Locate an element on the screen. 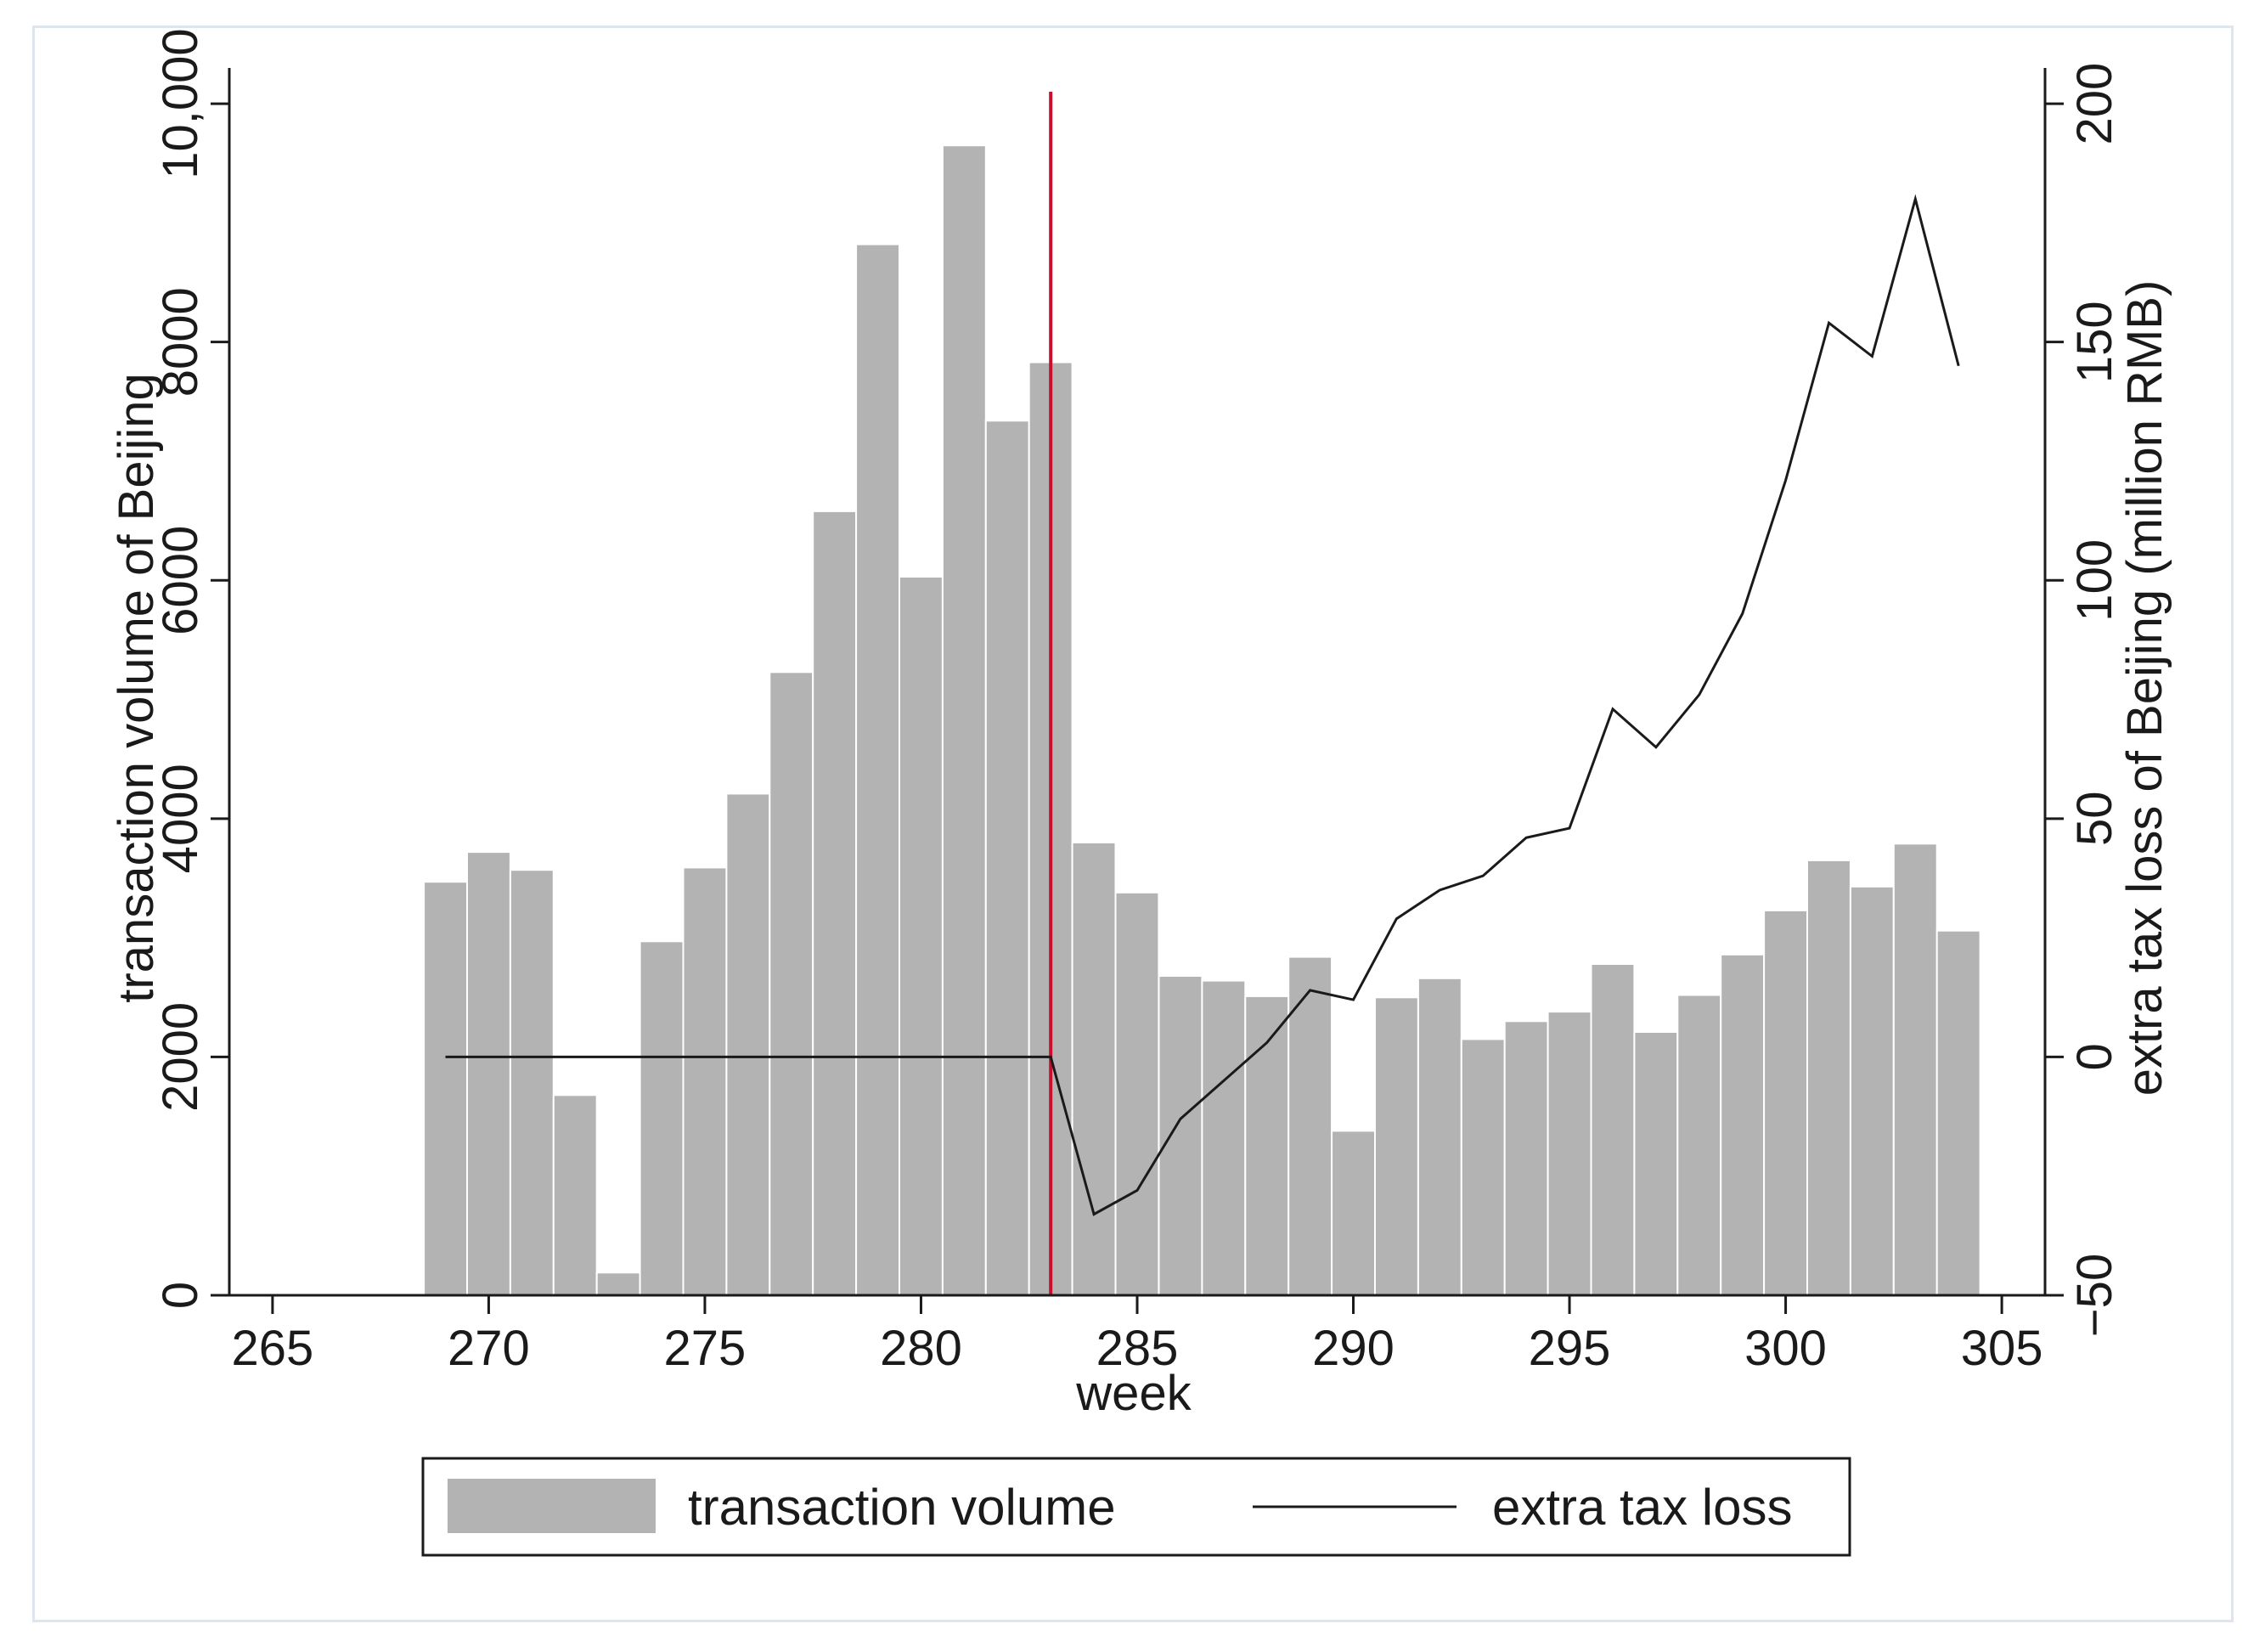  x-axis-title: week is located at coordinates (1133, 1393).